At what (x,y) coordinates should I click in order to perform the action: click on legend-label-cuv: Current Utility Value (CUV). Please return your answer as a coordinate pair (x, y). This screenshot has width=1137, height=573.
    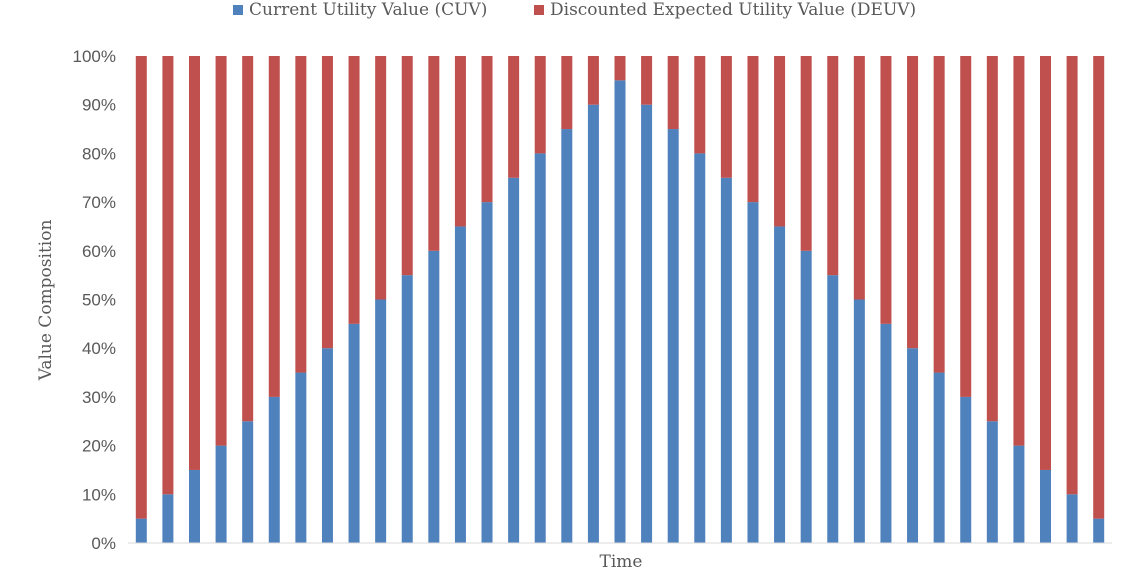
    Looking at the image, I should click on (368, 10).